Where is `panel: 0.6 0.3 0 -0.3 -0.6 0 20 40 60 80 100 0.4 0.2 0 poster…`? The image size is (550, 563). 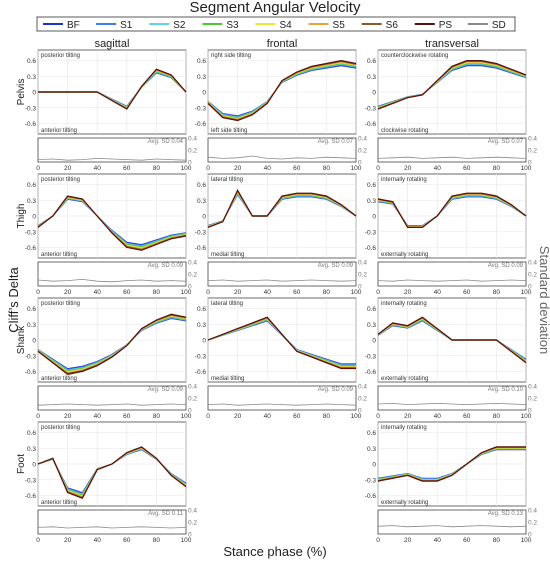 panel: 0.6 0.3 0 -0.3 -0.6 0 20 40 60 80 100 0.4 0.2 0 poster… is located at coordinates (111, 234).